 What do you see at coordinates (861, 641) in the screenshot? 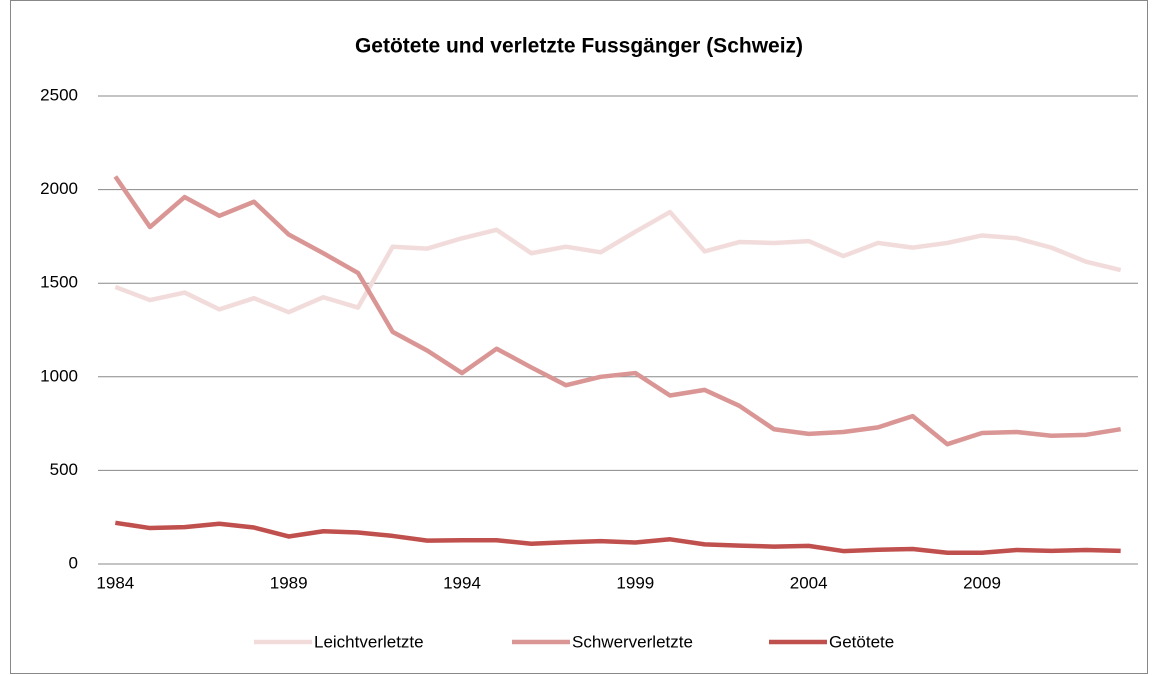
I see `legend-label: Getötete` at bounding box center [861, 641].